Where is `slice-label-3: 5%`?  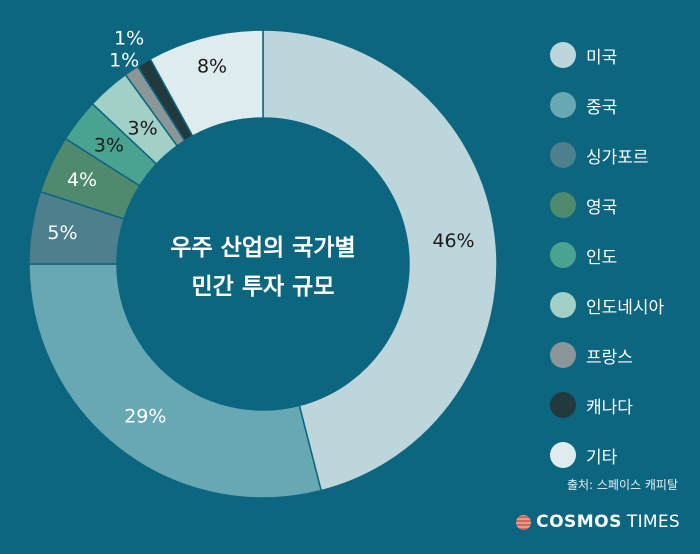
slice-label-3: 5% is located at coordinates (62, 233).